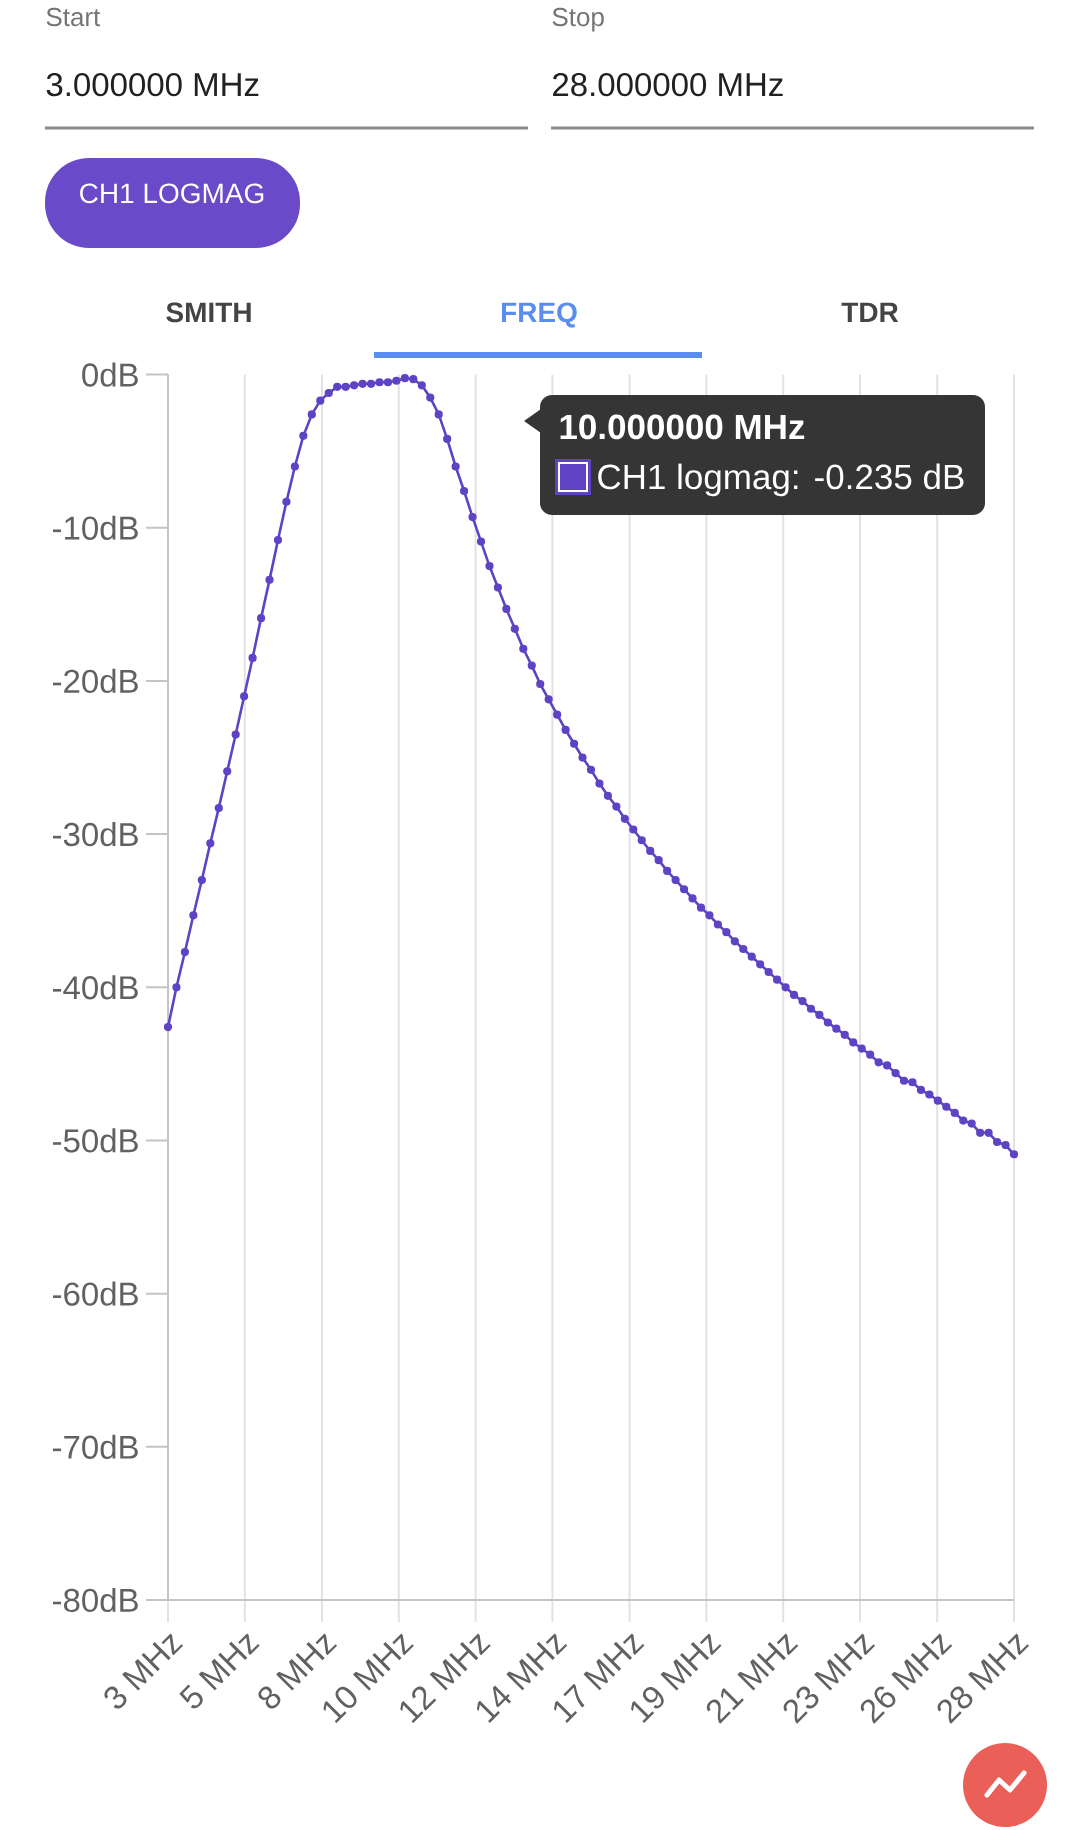 This screenshot has height=1830, width=1080. What do you see at coordinates (682, 427) in the screenshot?
I see `annotation: 10.000000 MHz` at bounding box center [682, 427].